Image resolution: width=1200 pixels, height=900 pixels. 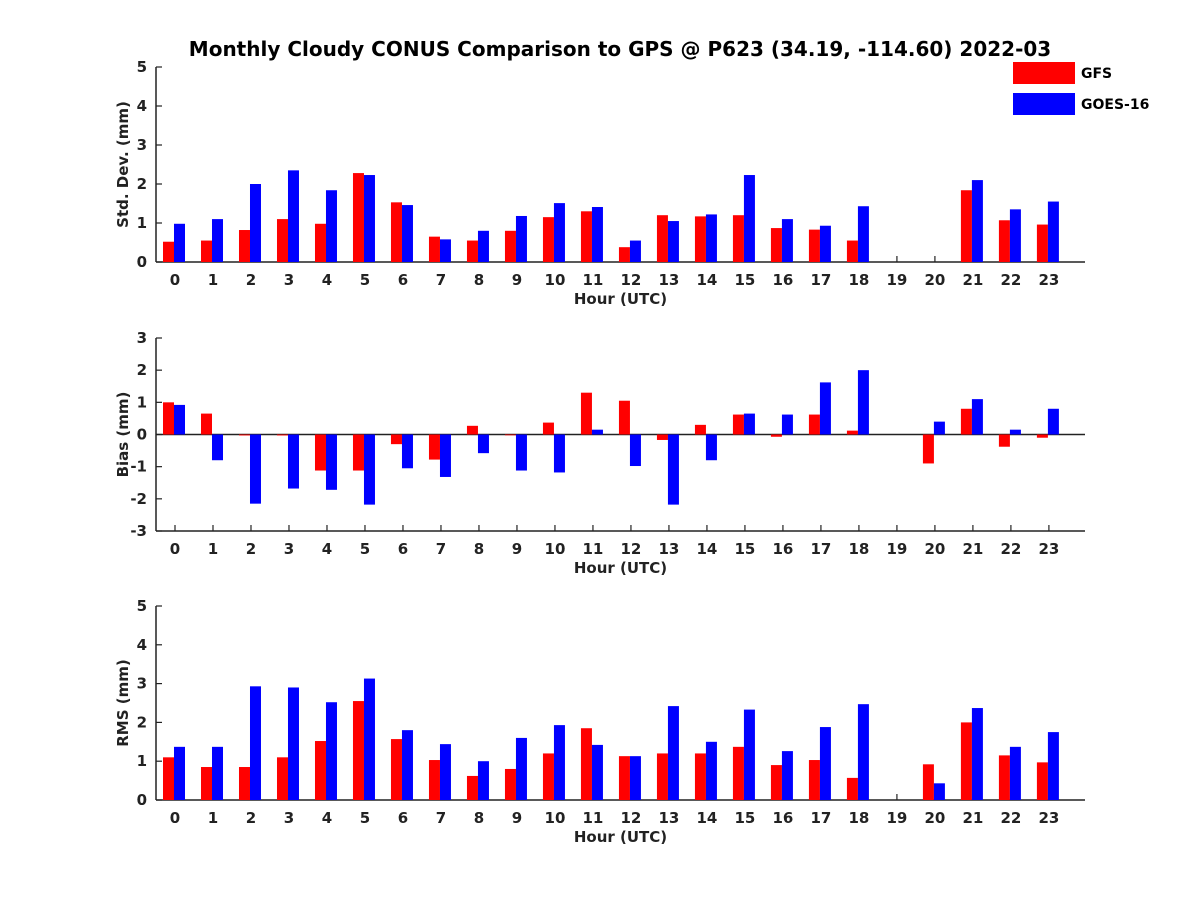 What do you see at coordinates (123, 435) in the screenshot?
I see `y-axis-label: Bias (mm)` at bounding box center [123, 435].